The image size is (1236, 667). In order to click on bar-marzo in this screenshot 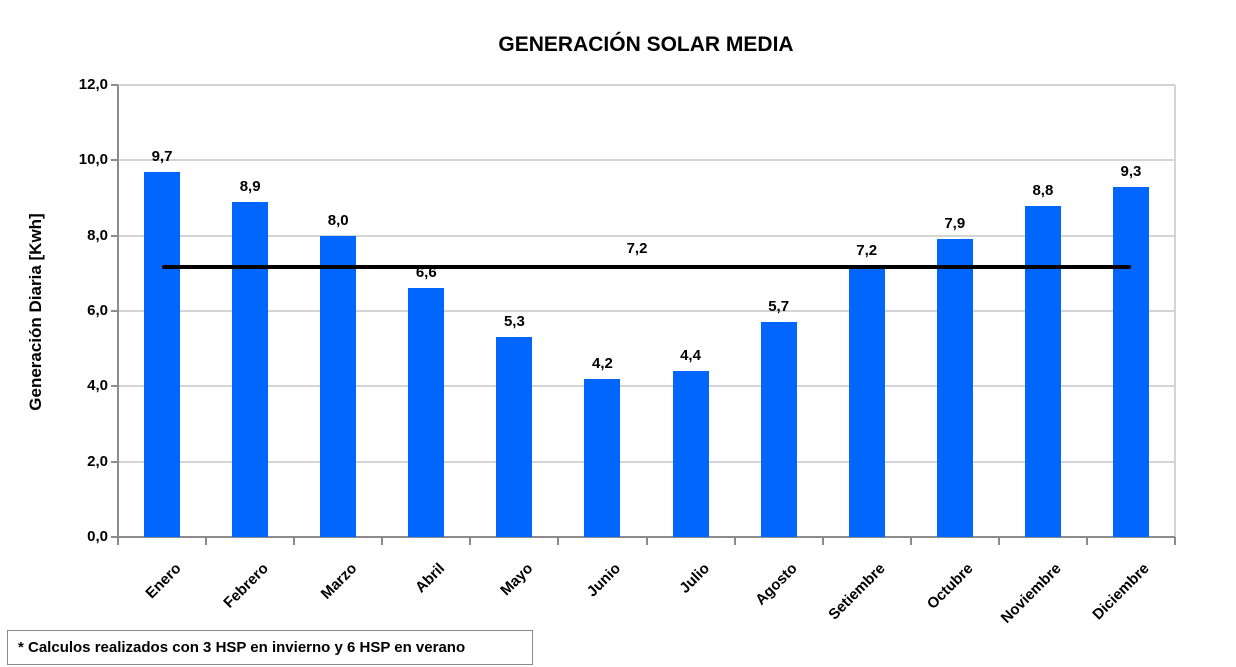, I will do `click(338, 386)`.